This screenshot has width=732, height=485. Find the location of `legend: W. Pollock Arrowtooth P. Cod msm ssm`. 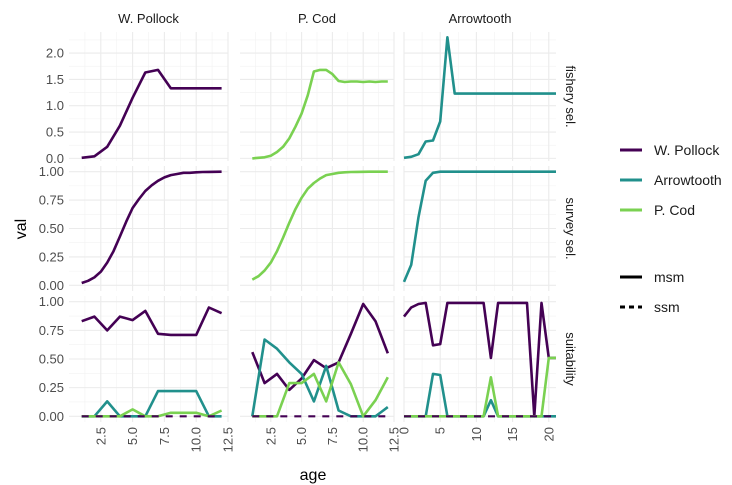

legend: W. Pollock Arrowtooth P. Cod msm ssm is located at coordinates (671, 228).